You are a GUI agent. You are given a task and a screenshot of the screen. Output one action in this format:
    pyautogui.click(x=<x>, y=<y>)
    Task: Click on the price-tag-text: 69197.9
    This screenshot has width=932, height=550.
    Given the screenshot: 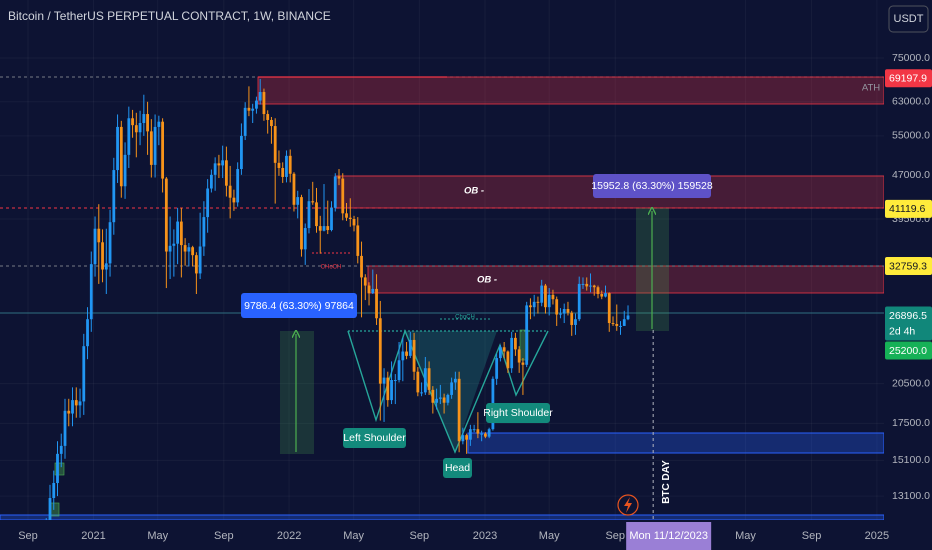 What is the action you would take?
    pyautogui.click(x=908, y=79)
    